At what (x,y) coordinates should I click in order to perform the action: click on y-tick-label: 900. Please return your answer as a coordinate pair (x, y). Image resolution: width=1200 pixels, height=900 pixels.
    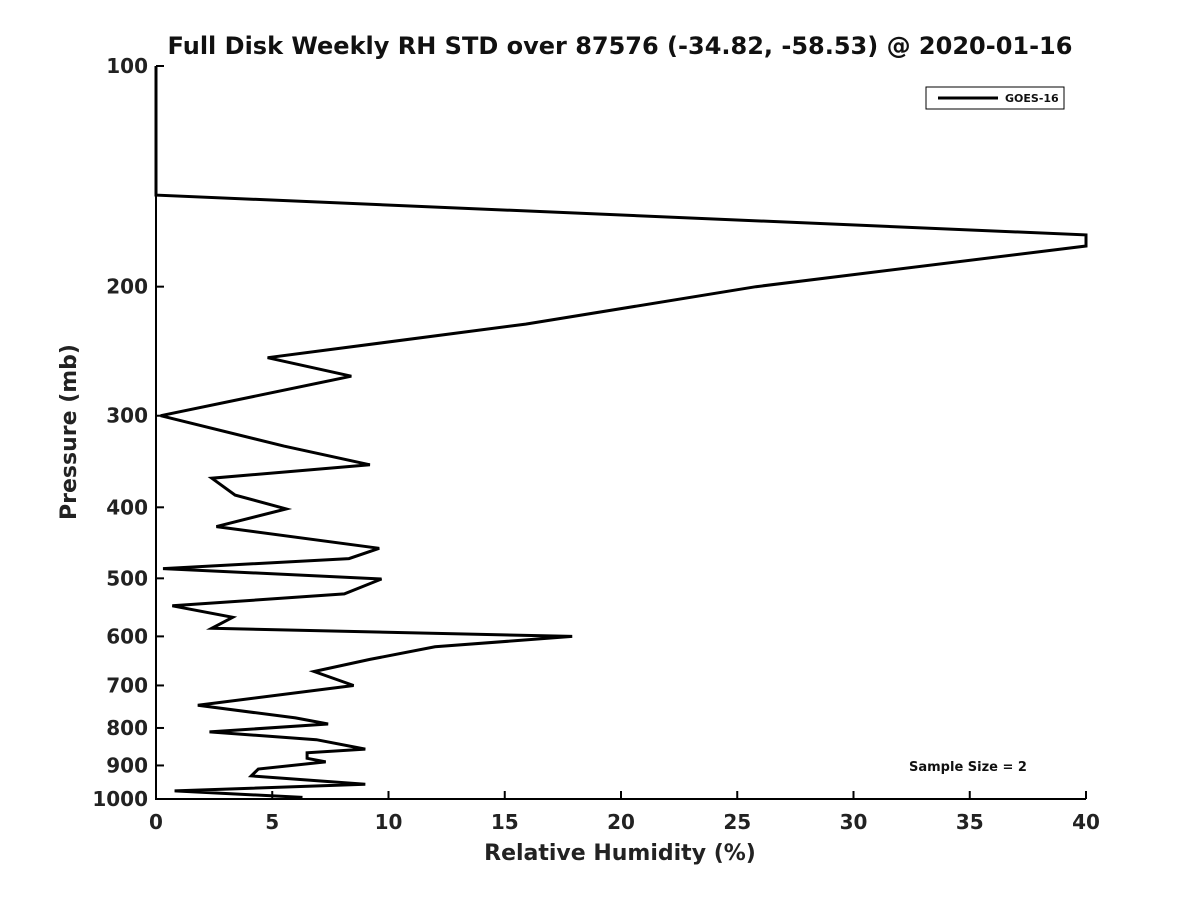
    Looking at the image, I should click on (127, 765).